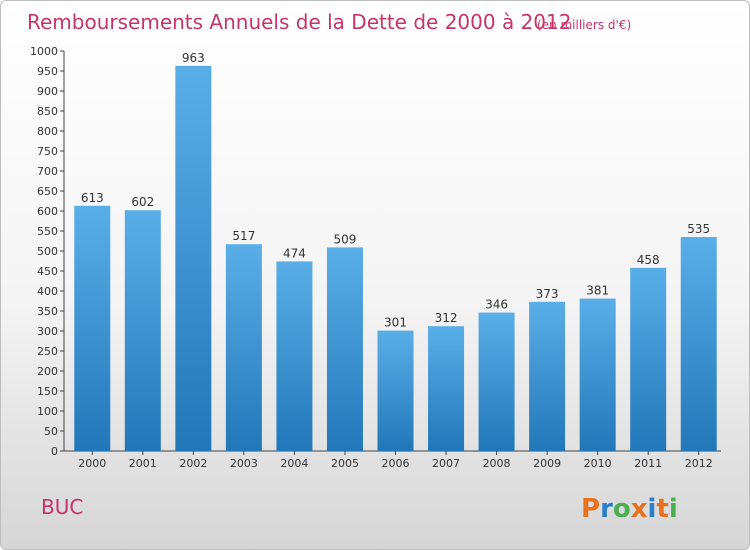  Describe the element at coordinates (345, 463) in the screenshot. I see `x-tick-label: 2005` at that location.